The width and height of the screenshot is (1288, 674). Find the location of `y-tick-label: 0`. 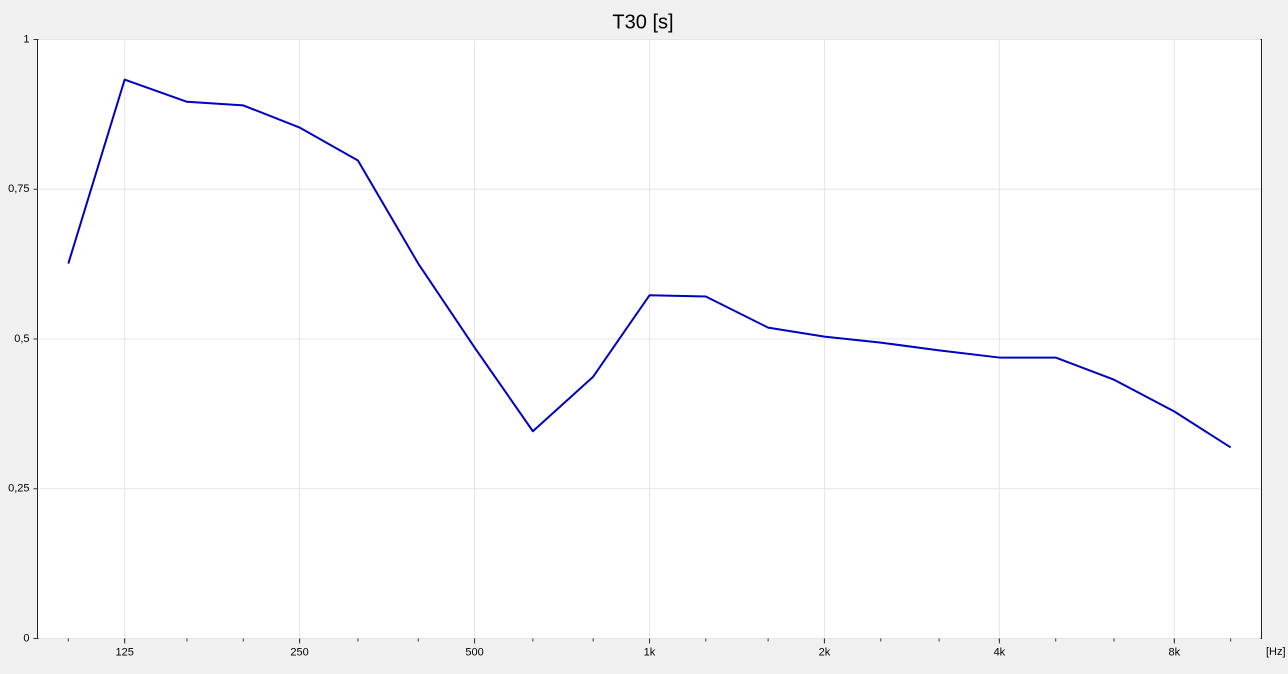

y-tick-label: 0 is located at coordinates (26, 638).